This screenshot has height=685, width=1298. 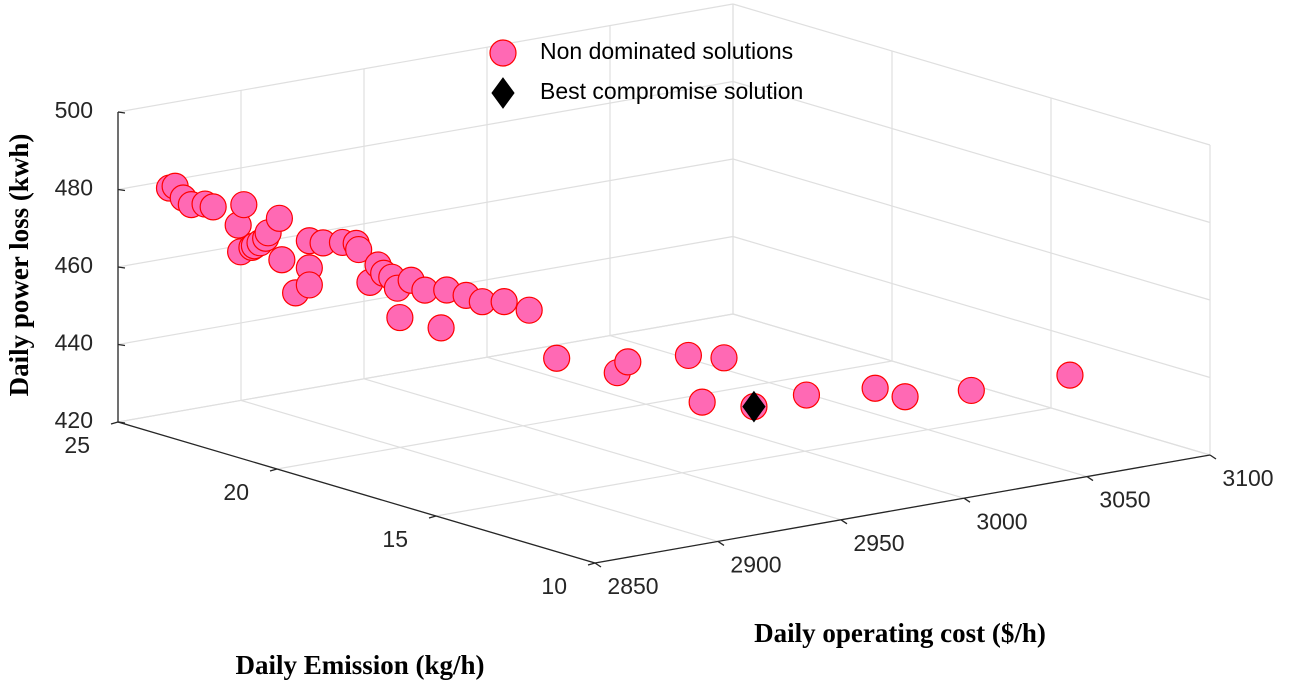 I want to click on x-tick-label: 2900, so click(x=755, y=564).